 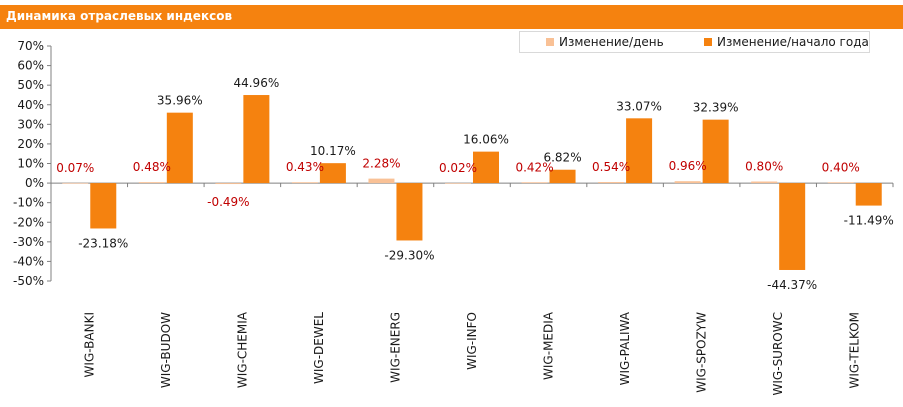 What do you see at coordinates (28, 203) in the screenshot?
I see `y-tick-label: -10%` at bounding box center [28, 203].